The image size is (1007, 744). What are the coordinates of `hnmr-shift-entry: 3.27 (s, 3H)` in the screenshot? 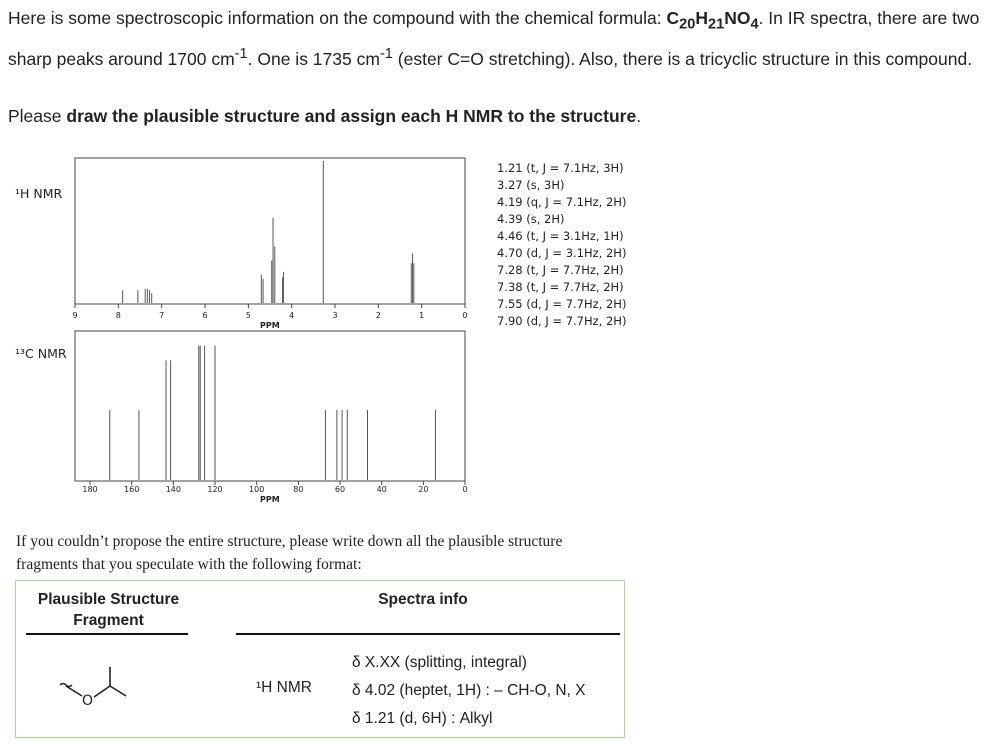 It's located at (531, 185).